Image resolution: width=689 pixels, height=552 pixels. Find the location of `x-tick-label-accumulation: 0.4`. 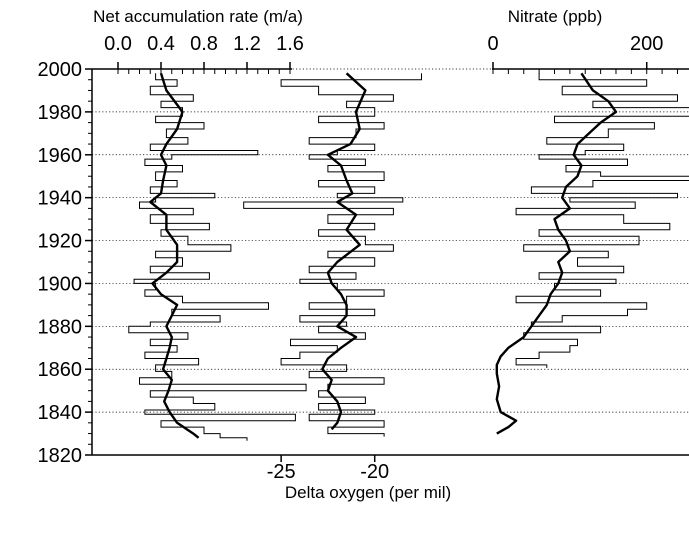

x-tick-label-accumulation: 0.4 is located at coordinates (161, 44).